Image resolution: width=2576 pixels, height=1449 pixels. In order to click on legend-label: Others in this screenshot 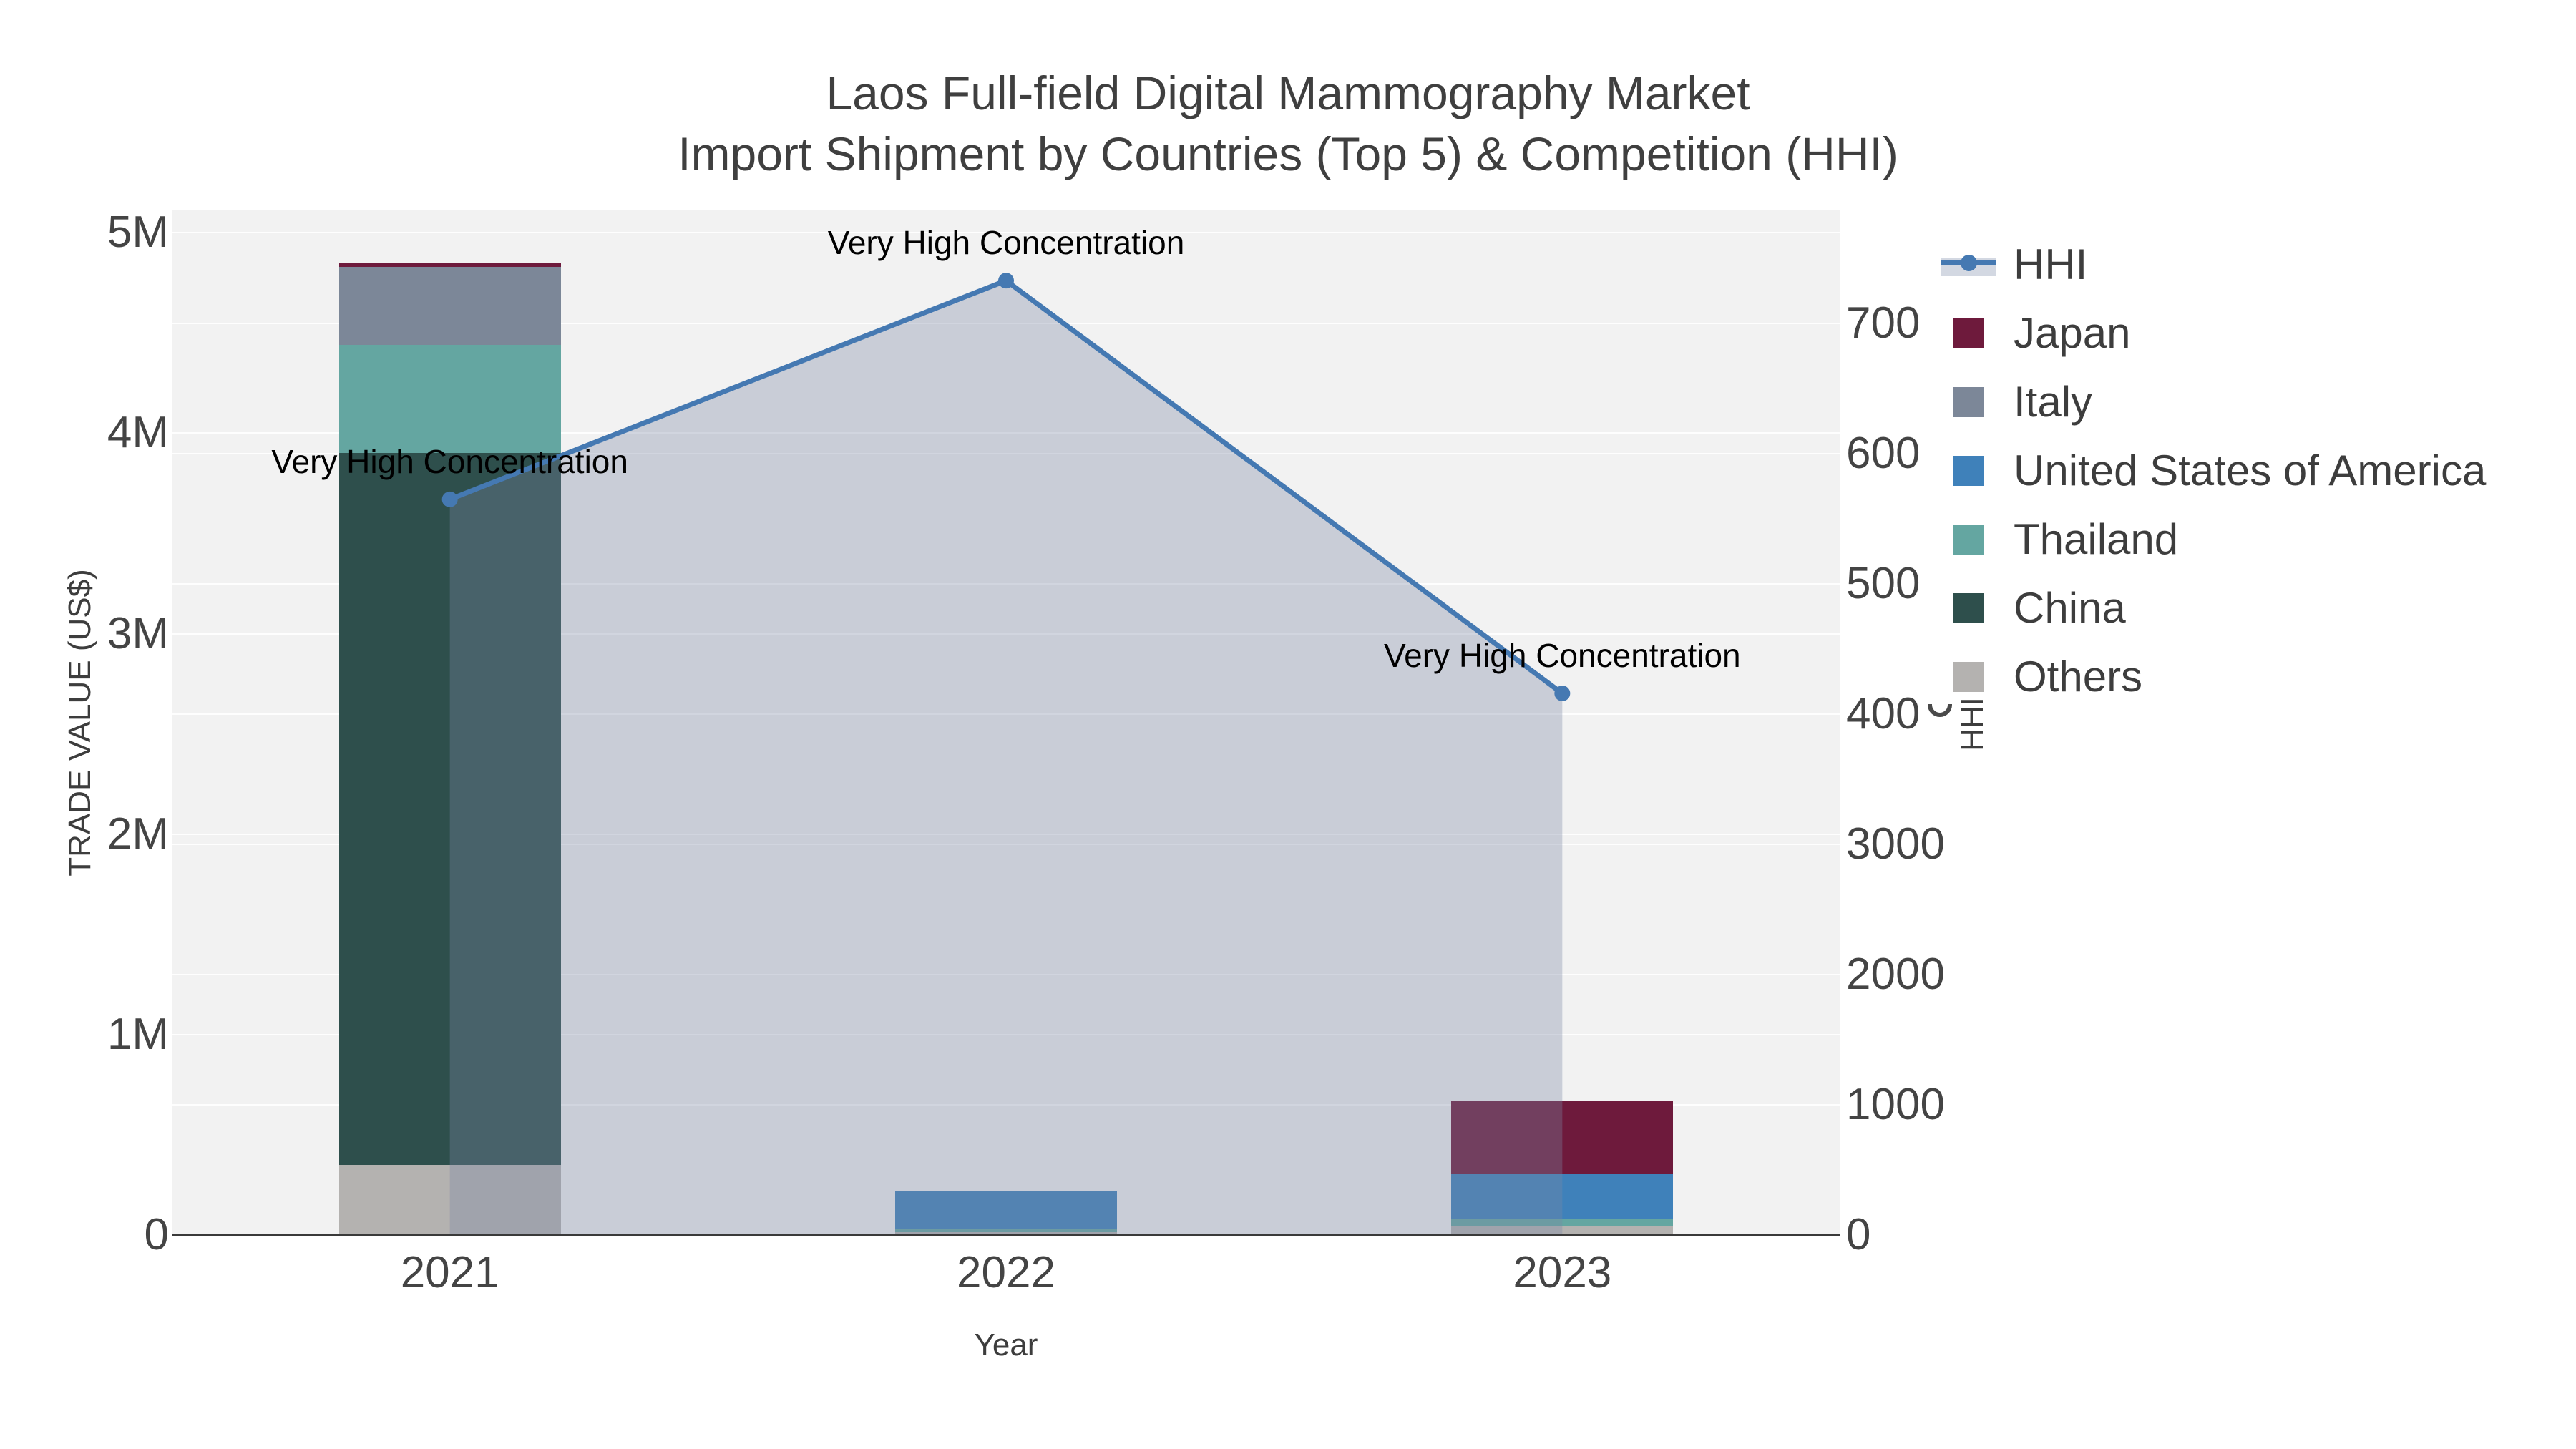, I will do `click(2078, 677)`.